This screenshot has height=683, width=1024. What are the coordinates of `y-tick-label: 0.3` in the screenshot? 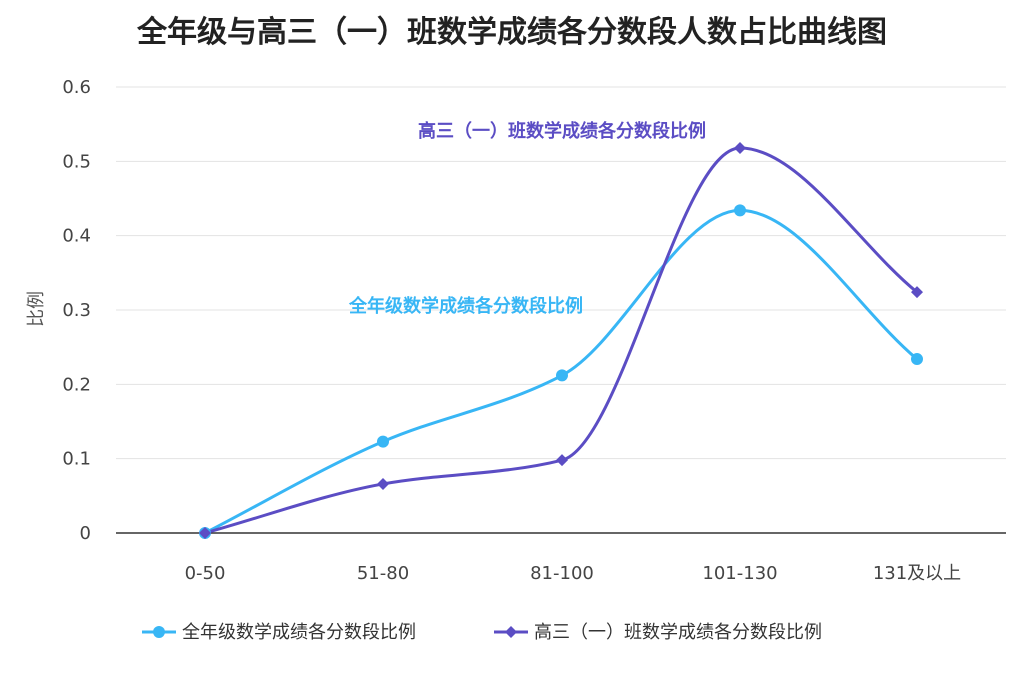 It's located at (76, 310).